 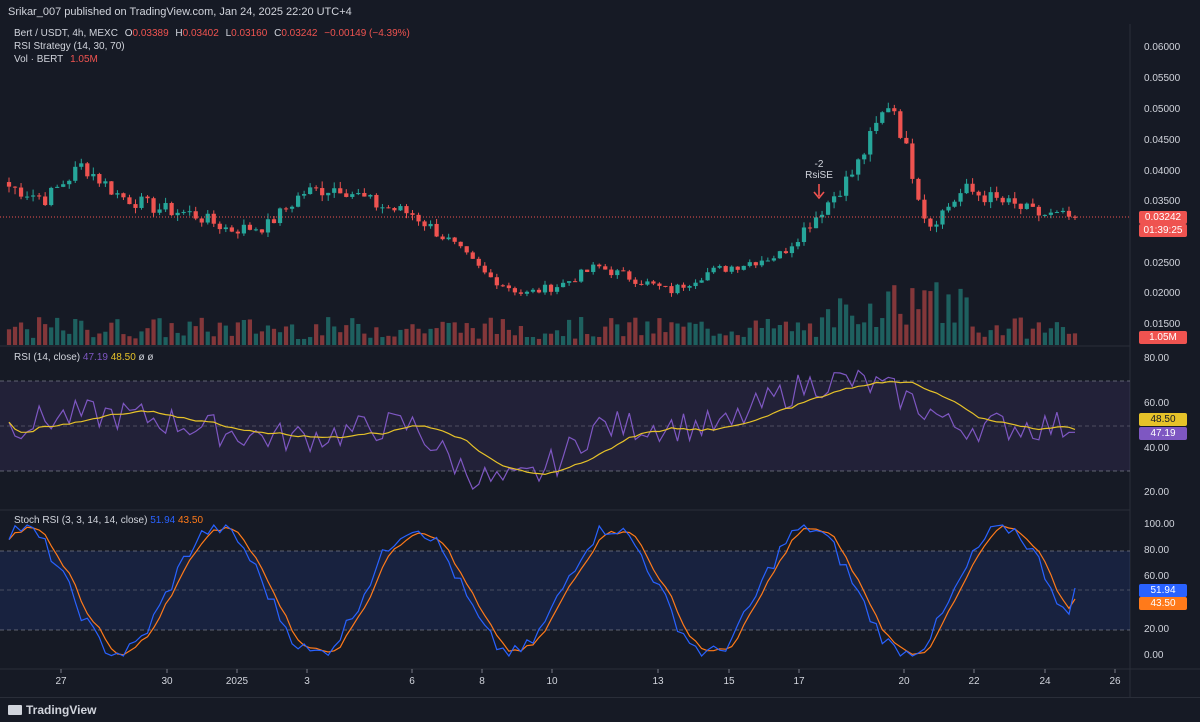 What do you see at coordinates (819, 175) in the screenshot?
I see `signal-name: RsiSE` at bounding box center [819, 175].